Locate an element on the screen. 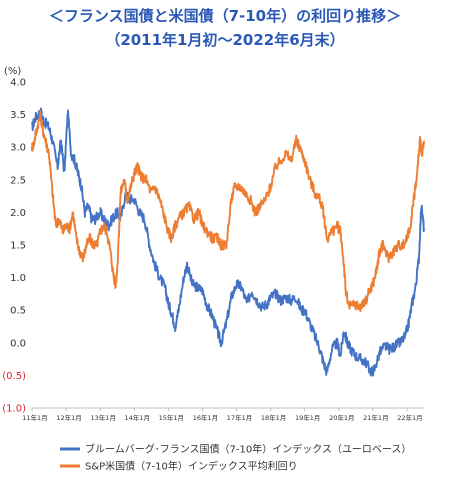 Image resolution: width=450 pixels, height=500 pixels. x-tick-label: 16年1月 is located at coordinates (205, 417).